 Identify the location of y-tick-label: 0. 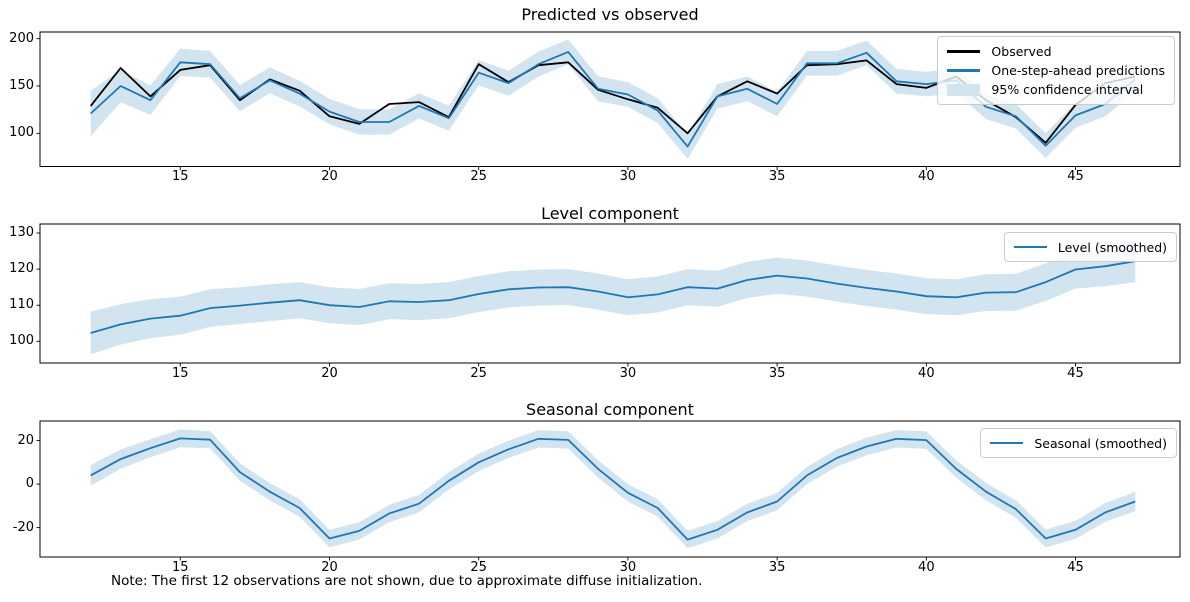
(29, 484).